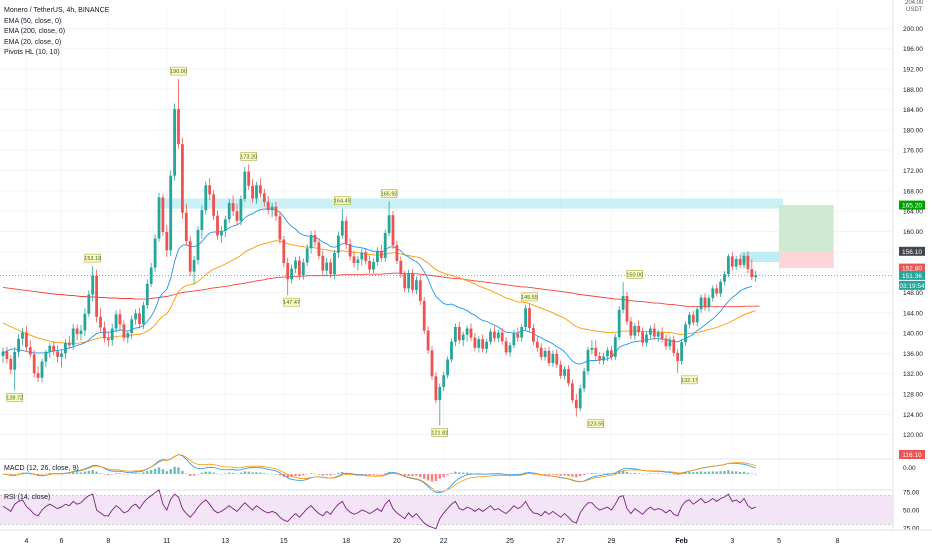 This screenshot has width=932, height=550. I want to click on rsi-axis-label: 75.00, so click(911, 493).